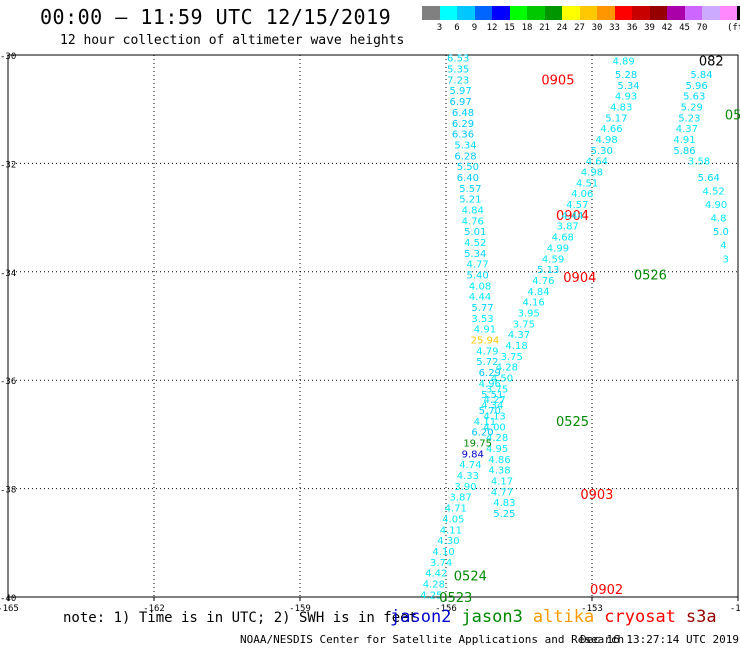  What do you see at coordinates (732, 116) in the screenshot?
I see `time-label: 05` at bounding box center [732, 116].